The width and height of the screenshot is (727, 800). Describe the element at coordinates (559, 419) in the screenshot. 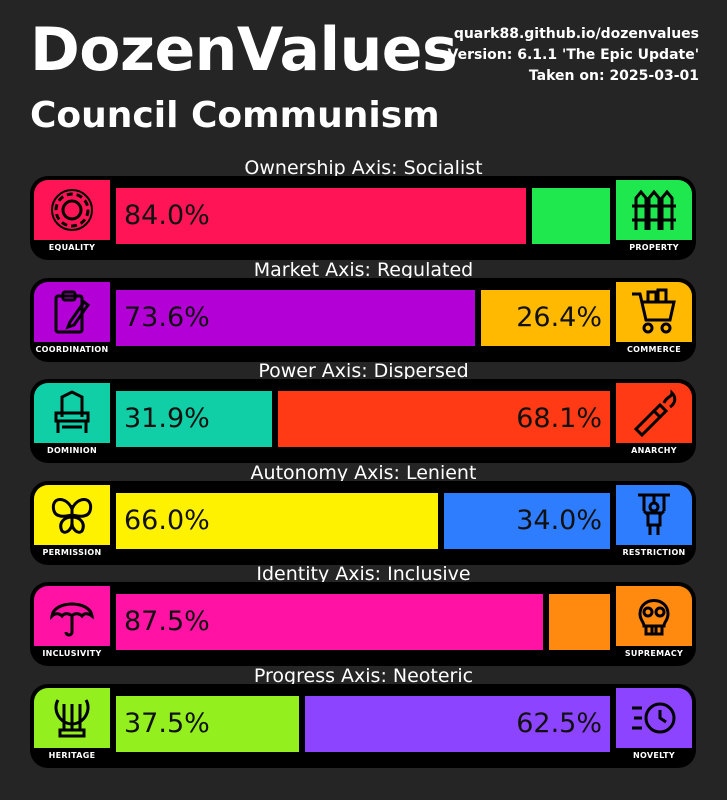

I see `right-percentage: 68.1%` at that location.